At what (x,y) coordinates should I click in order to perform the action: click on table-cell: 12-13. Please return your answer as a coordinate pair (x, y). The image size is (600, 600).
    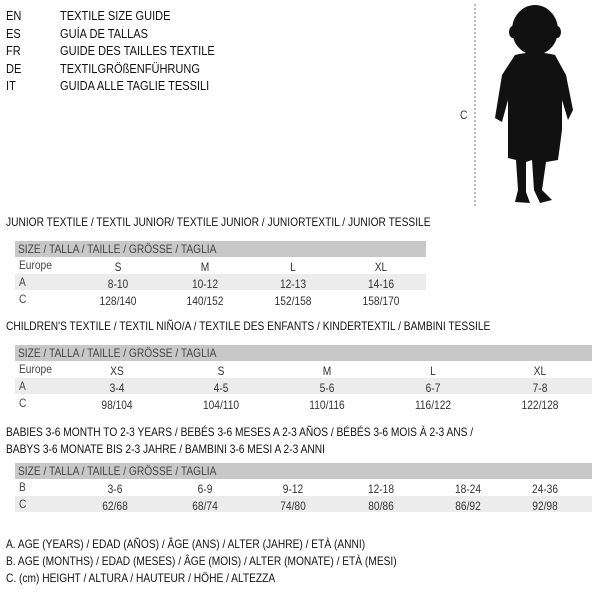
    Looking at the image, I should click on (293, 284).